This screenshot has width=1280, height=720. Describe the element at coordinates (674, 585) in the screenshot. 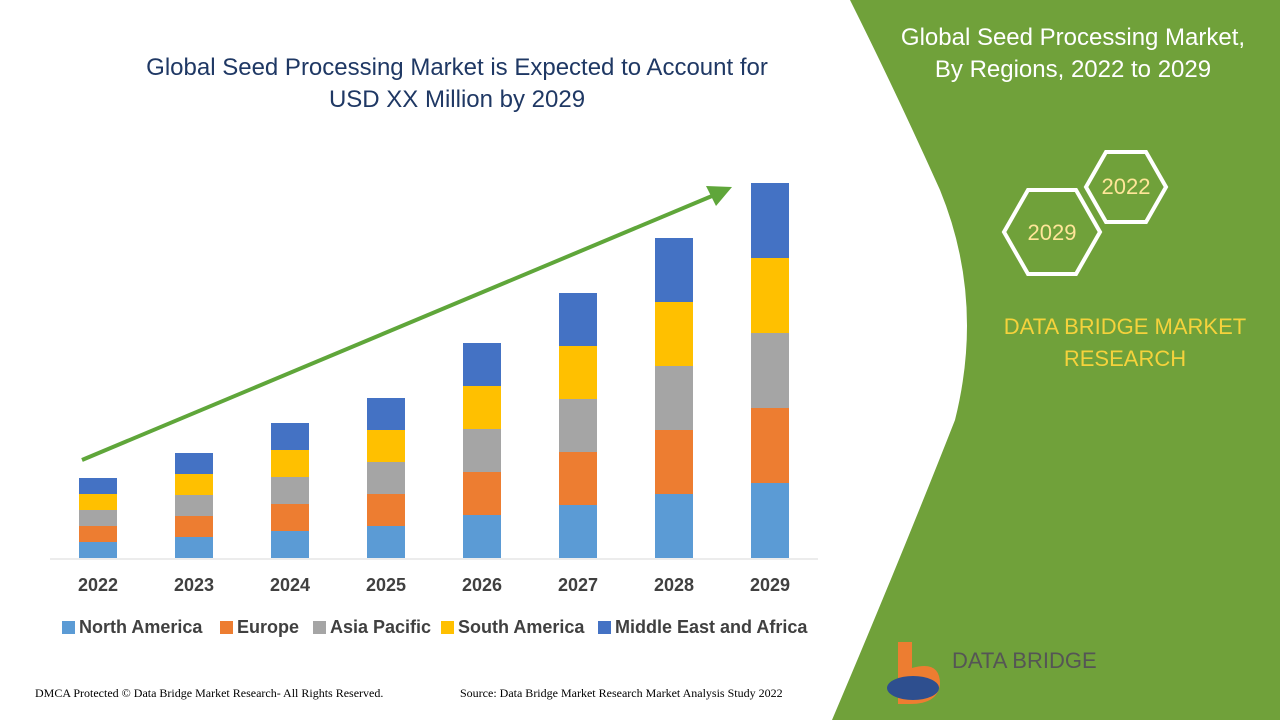

I see `x-tick-label: 2028` at that location.